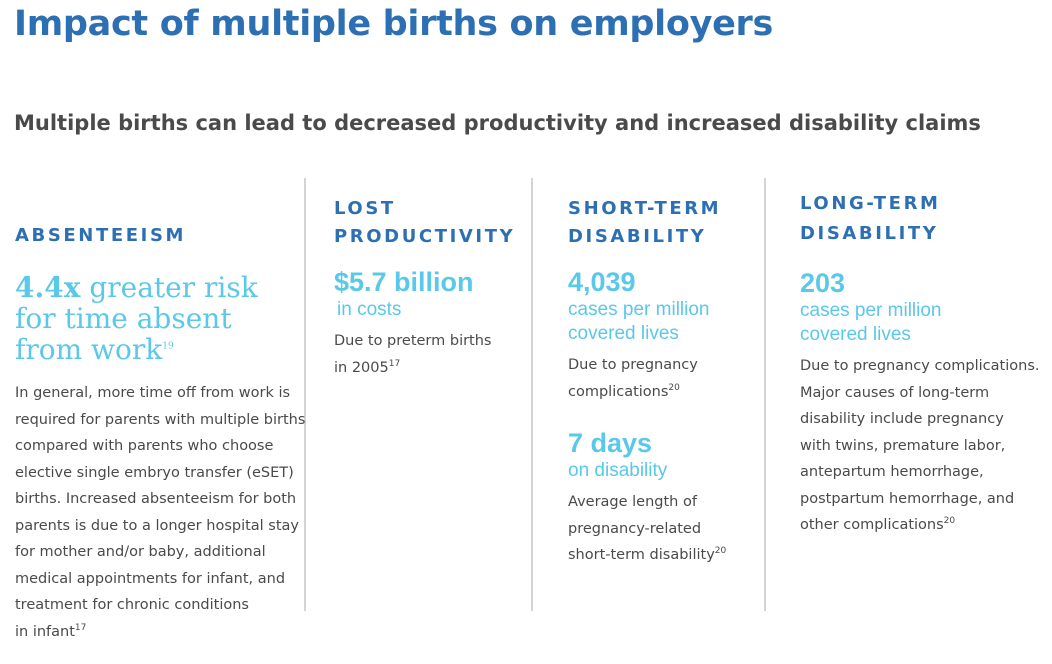 The height and width of the screenshot is (664, 1052). Describe the element at coordinates (919, 323) in the screenshot. I see `long-term-stat-sub: cases per million covered lives` at that location.